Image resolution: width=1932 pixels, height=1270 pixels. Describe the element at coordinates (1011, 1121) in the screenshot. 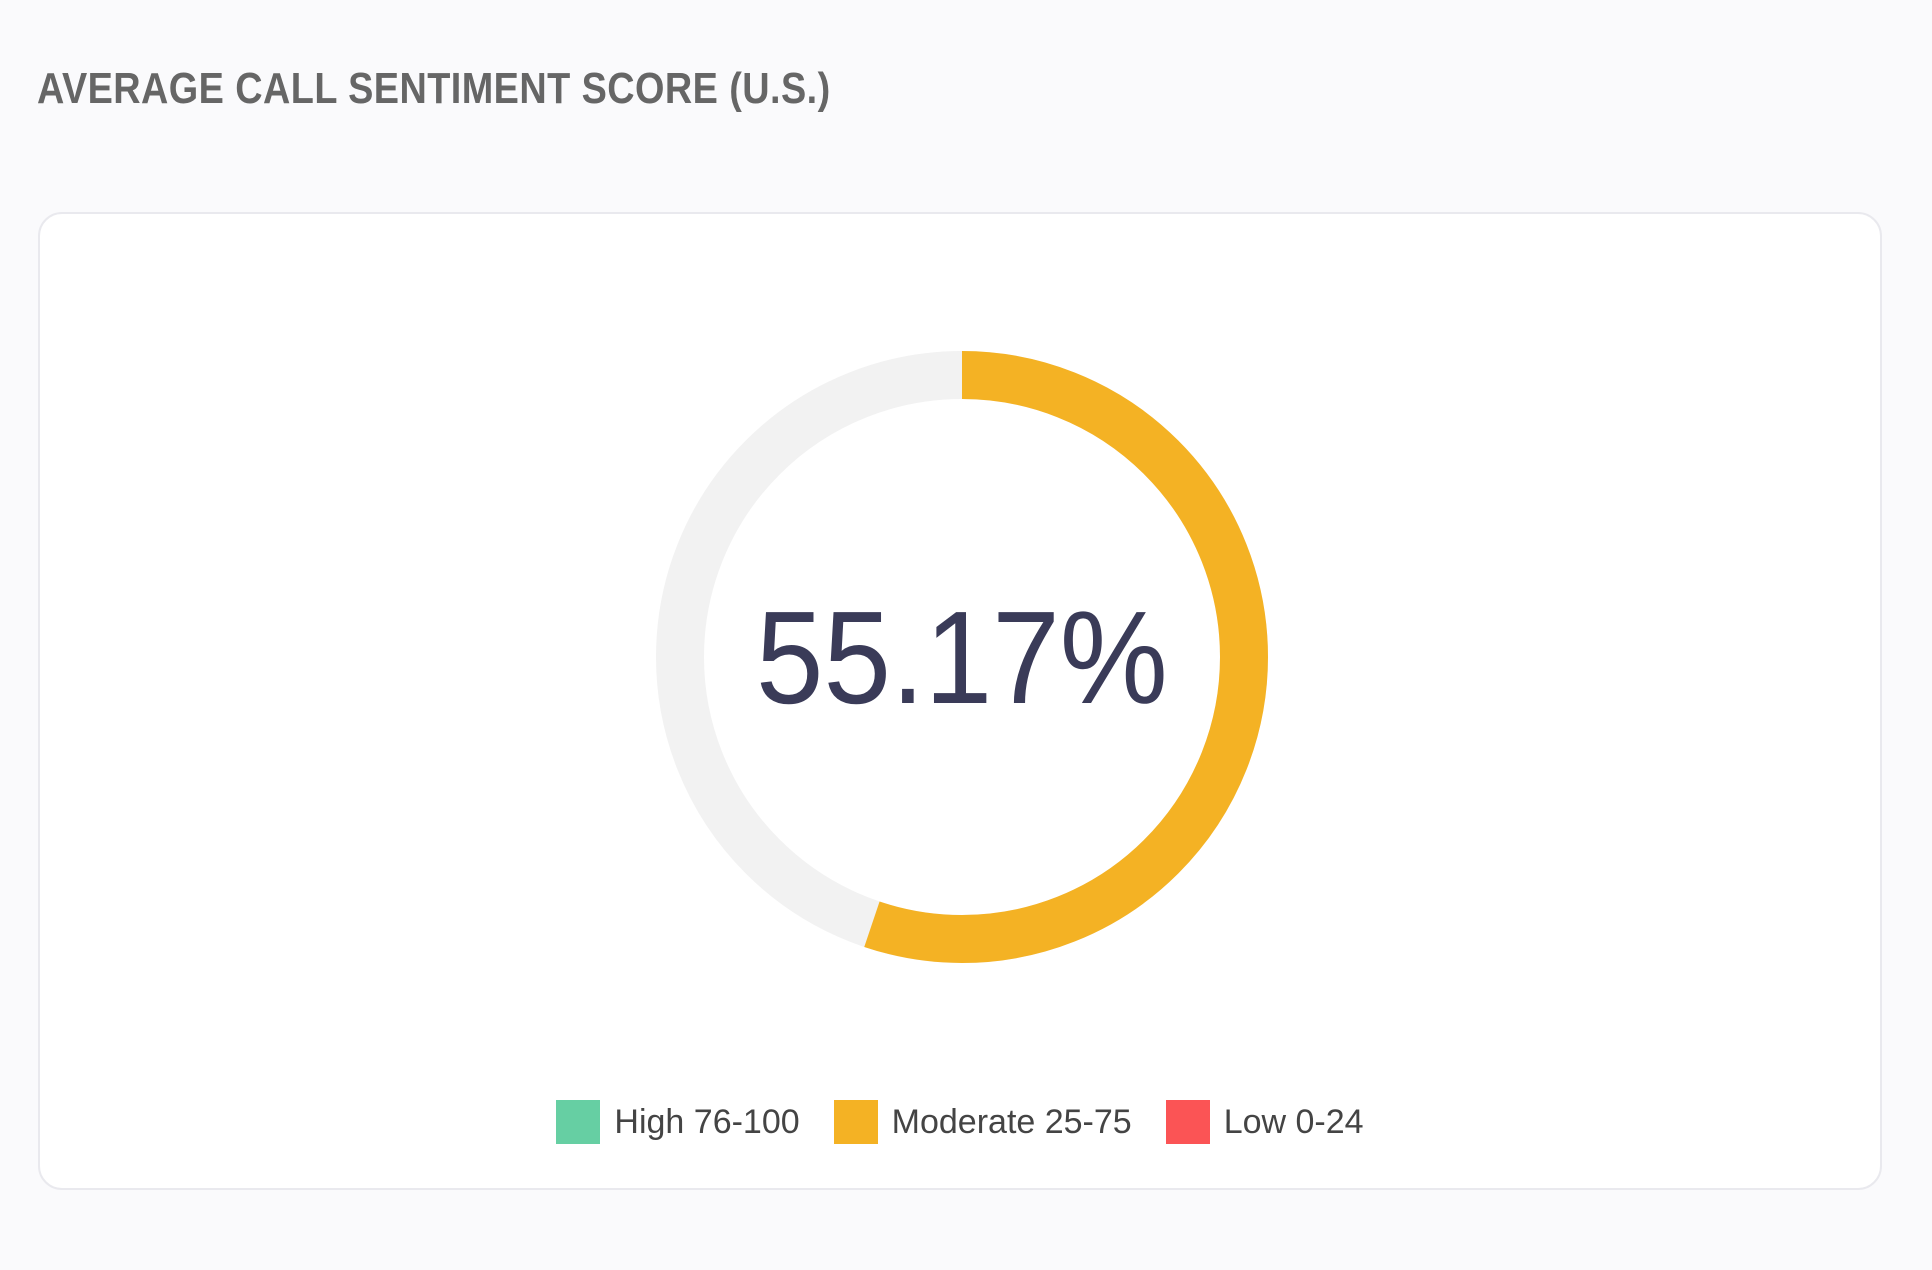

I see `legend-label-moderate: Moderate 25-75` at that location.